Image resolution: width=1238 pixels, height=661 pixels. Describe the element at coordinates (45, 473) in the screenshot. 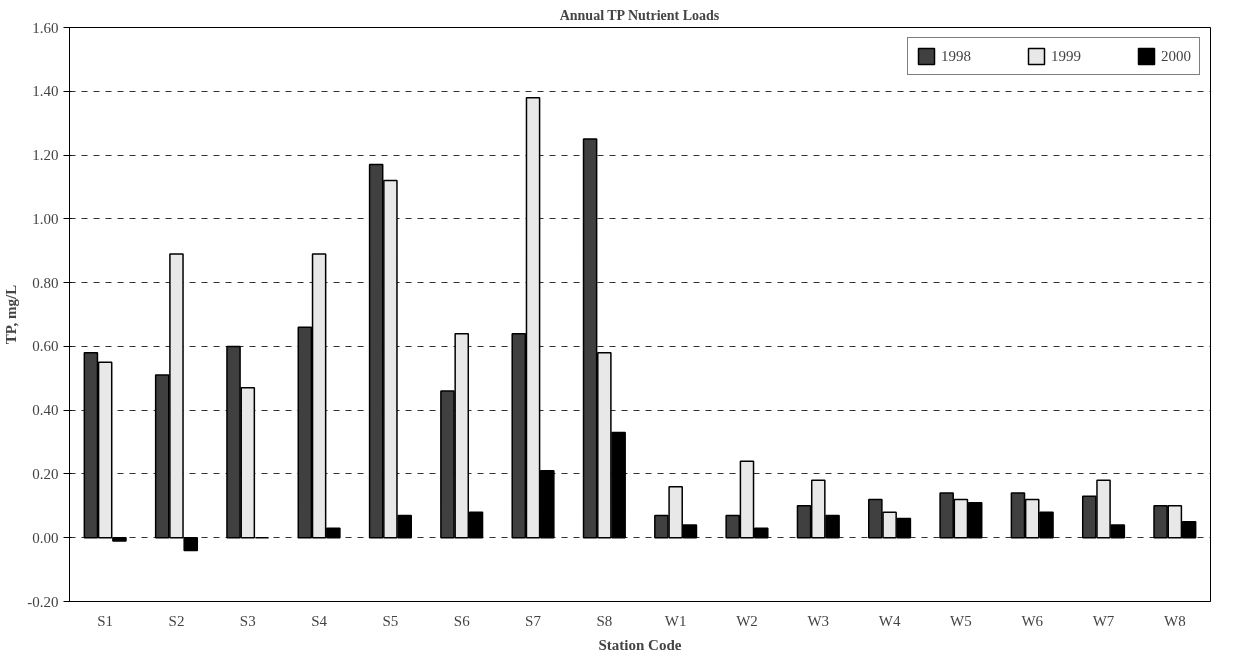

I see `y-tick-label: 0.20` at that location.